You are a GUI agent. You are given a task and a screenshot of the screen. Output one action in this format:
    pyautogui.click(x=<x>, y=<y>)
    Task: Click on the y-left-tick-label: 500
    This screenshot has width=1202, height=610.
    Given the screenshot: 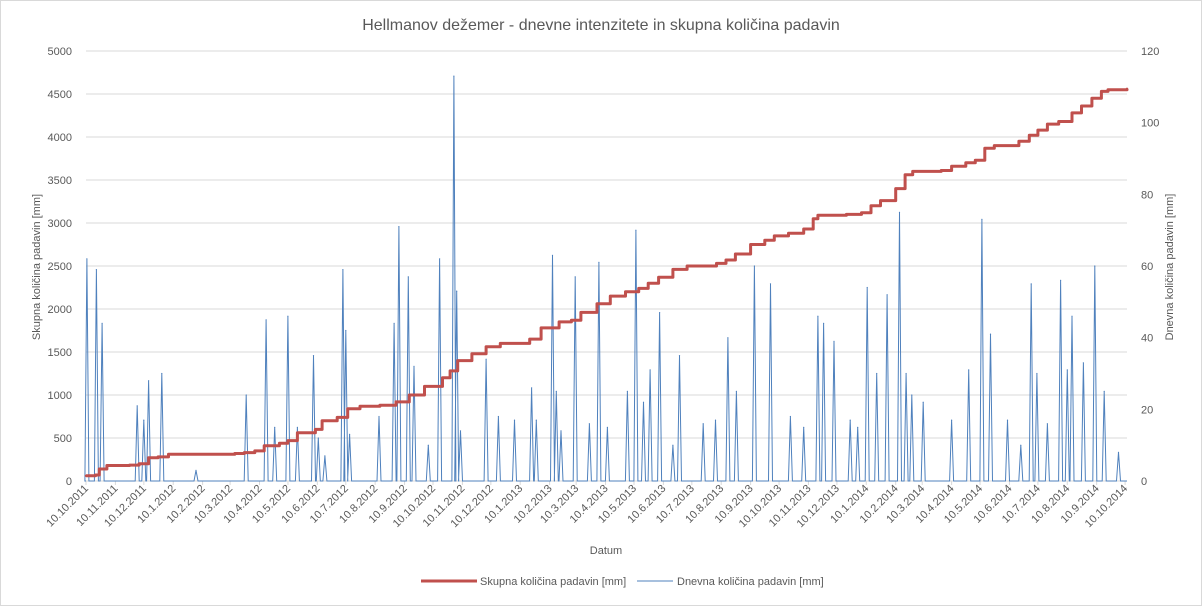 What is the action you would take?
    pyautogui.click(x=63, y=439)
    